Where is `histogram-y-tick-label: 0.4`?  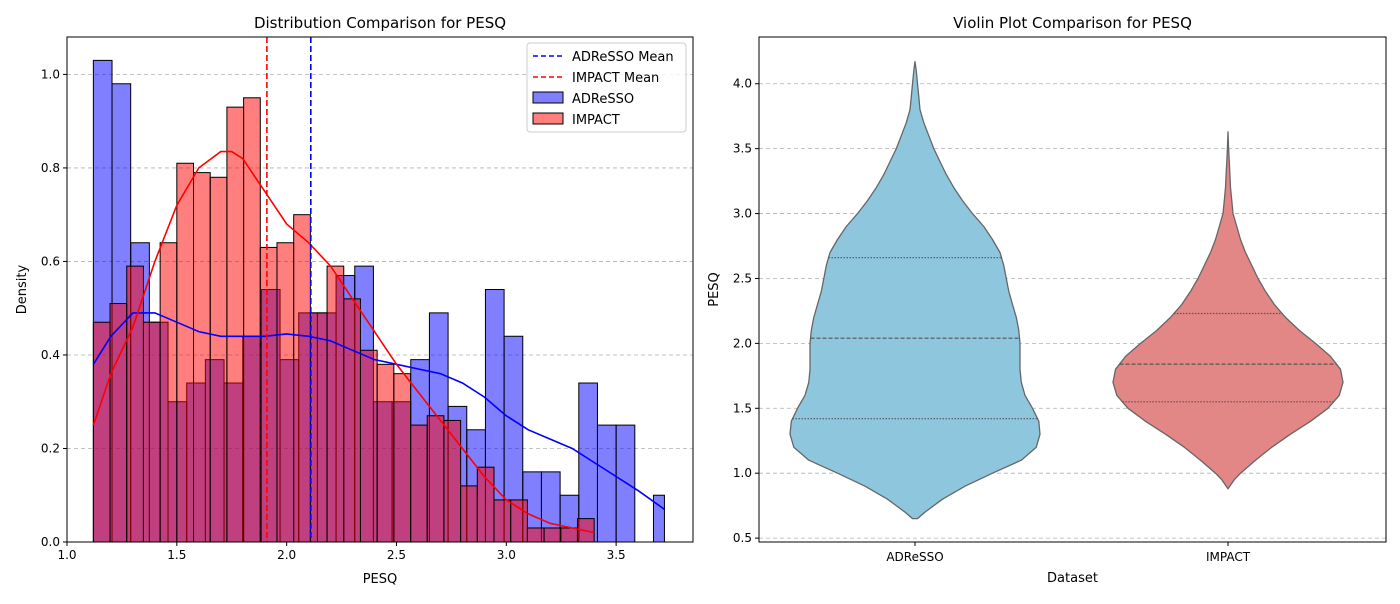 histogram-y-tick-label: 0.4 is located at coordinates (50, 355).